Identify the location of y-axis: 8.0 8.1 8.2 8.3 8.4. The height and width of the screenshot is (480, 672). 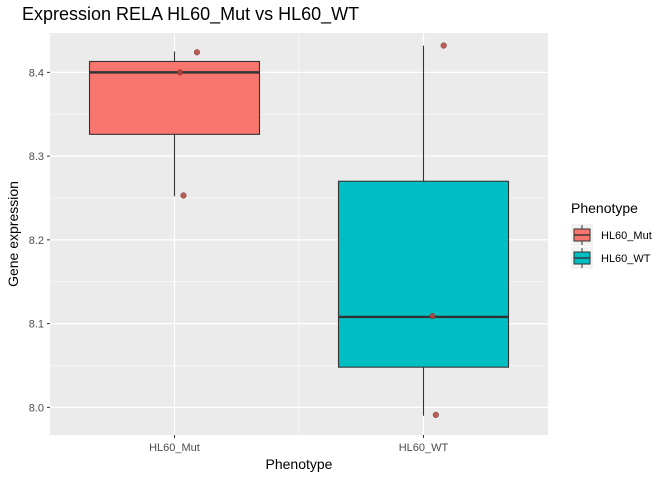
(39, 240).